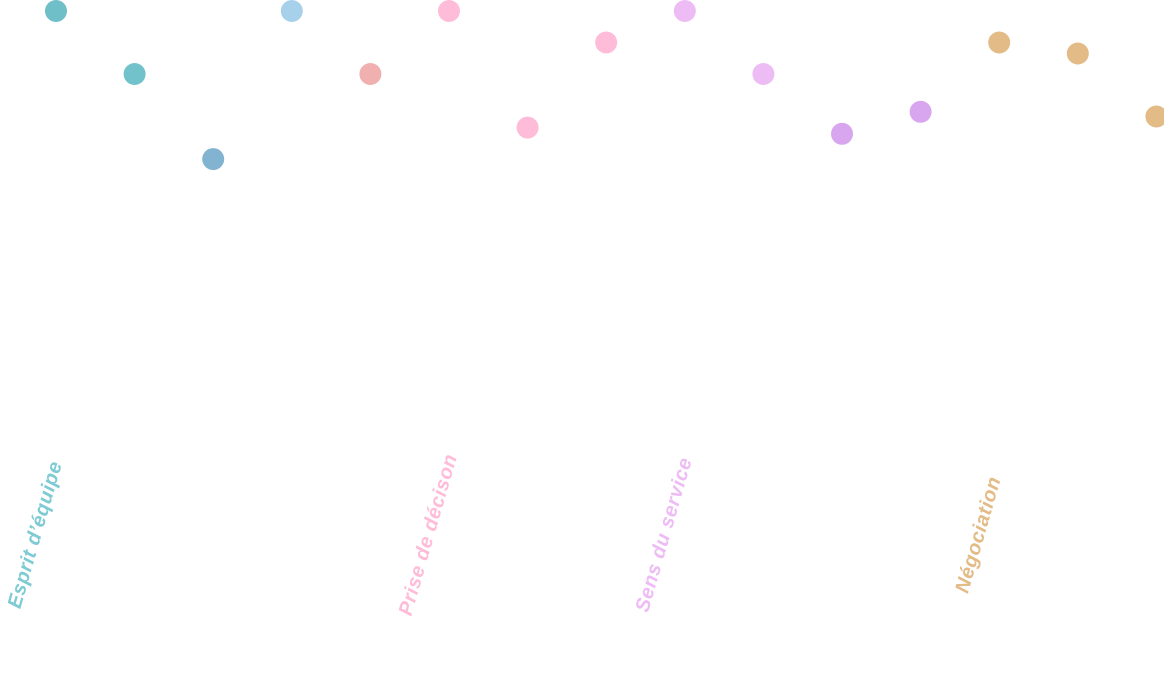 The height and width of the screenshot is (677, 1164). I want to click on group-label: Sens du service, so click(664, 535).